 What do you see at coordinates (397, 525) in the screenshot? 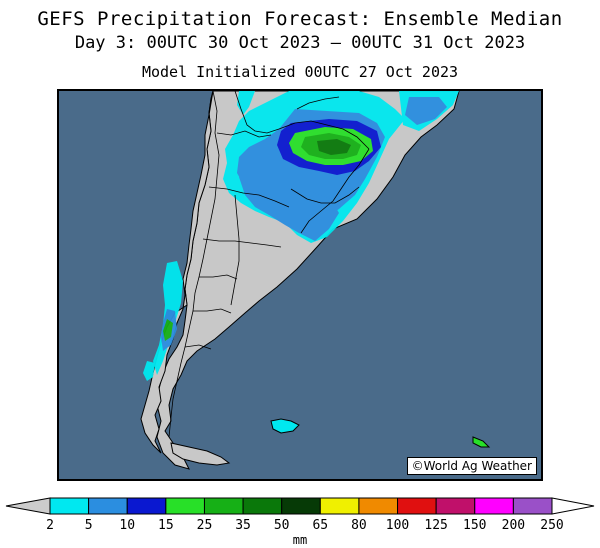
I see `colorbar-tick-label: 100` at bounding box center [397, 525].